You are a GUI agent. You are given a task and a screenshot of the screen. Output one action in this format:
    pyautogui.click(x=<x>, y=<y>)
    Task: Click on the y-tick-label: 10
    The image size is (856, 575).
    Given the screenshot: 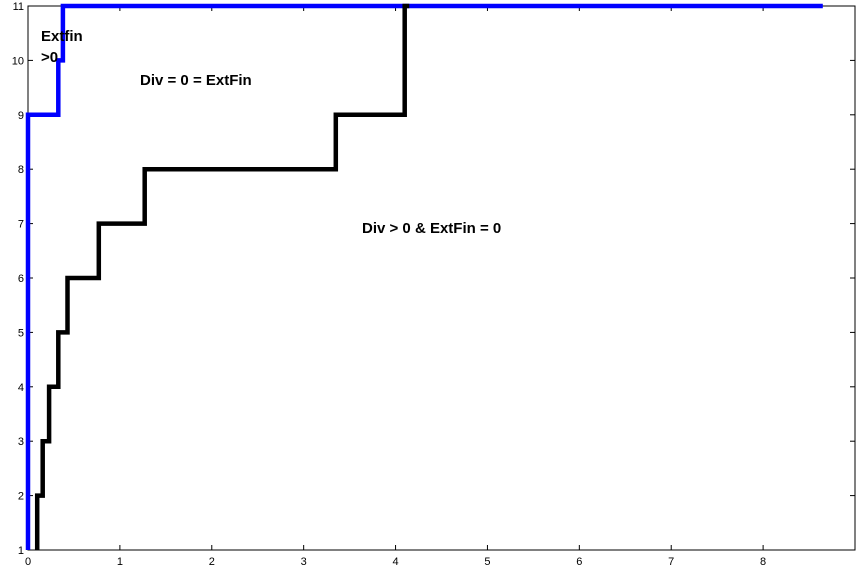 What is the action you would take?
    pyautogui.click(x=18, y=61)
    